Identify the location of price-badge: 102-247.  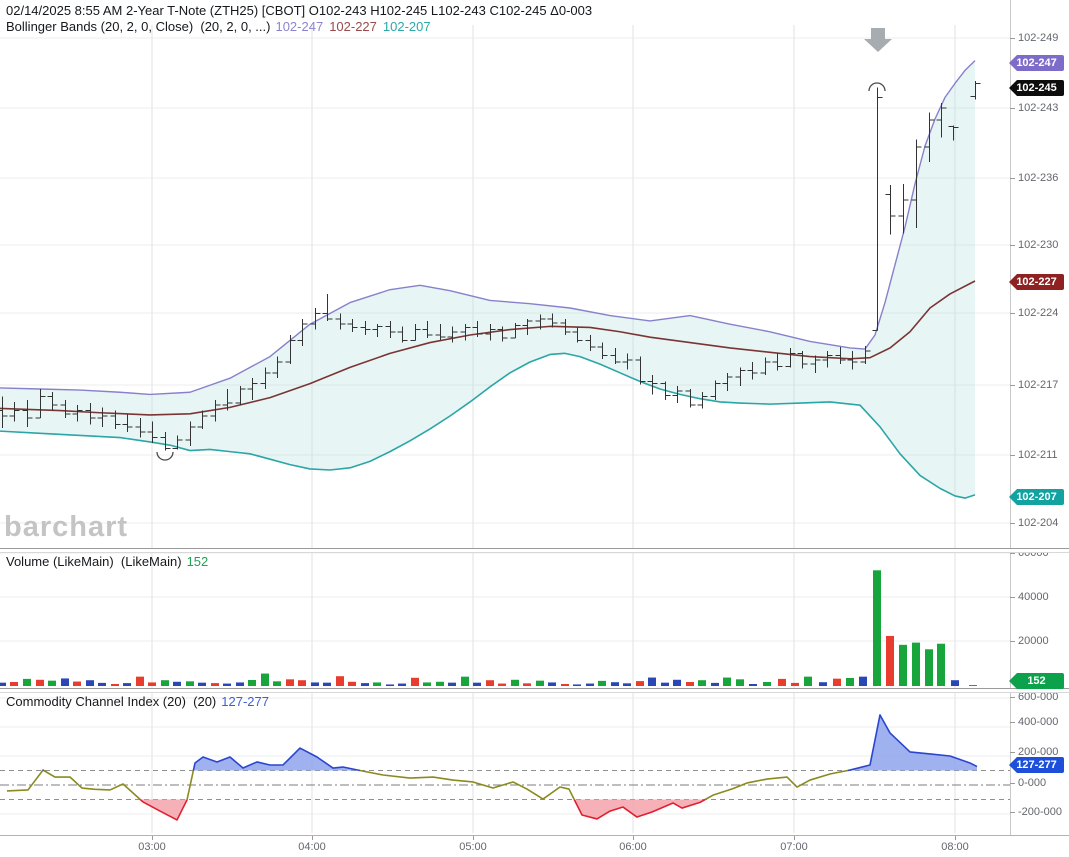
(1036, 63).